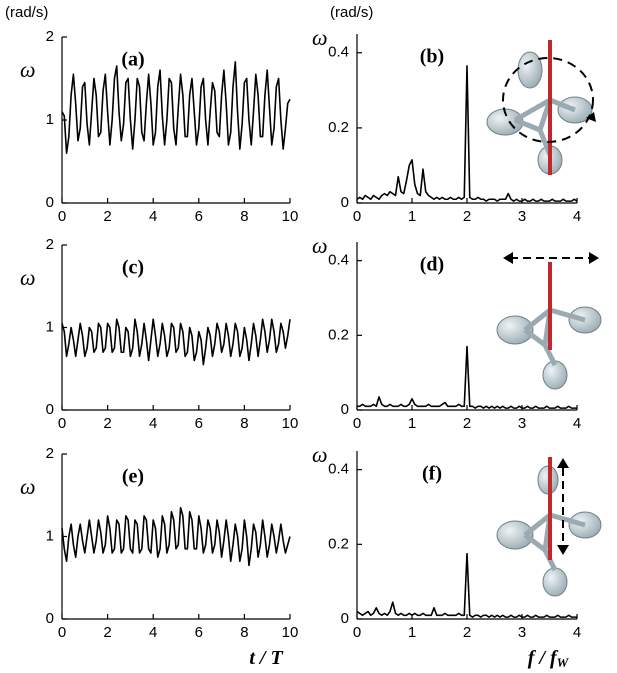 The width and height of the screenshot is (617, 673). I want to click on icon-b, so click(541, 107).